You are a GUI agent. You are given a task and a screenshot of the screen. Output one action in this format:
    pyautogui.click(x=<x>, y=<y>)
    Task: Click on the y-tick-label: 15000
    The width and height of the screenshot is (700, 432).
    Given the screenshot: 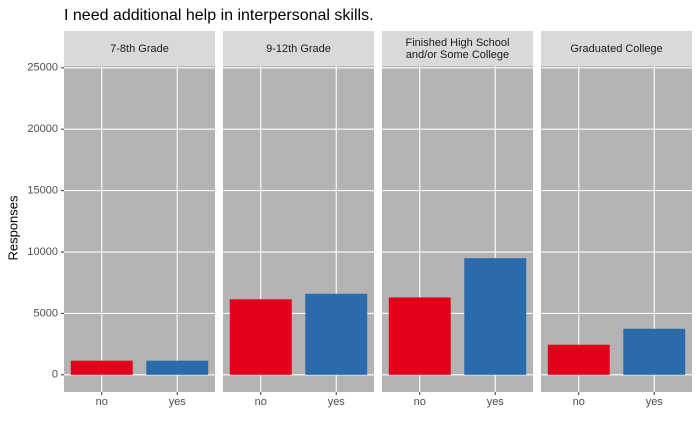 What is the action you would take?
    pyautogui.click(x=42, y=191)
    